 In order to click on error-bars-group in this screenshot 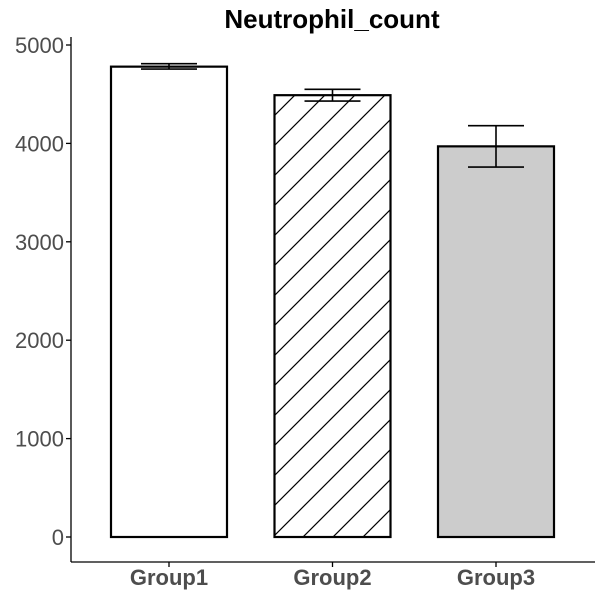, I will do `click(332, 115)`.